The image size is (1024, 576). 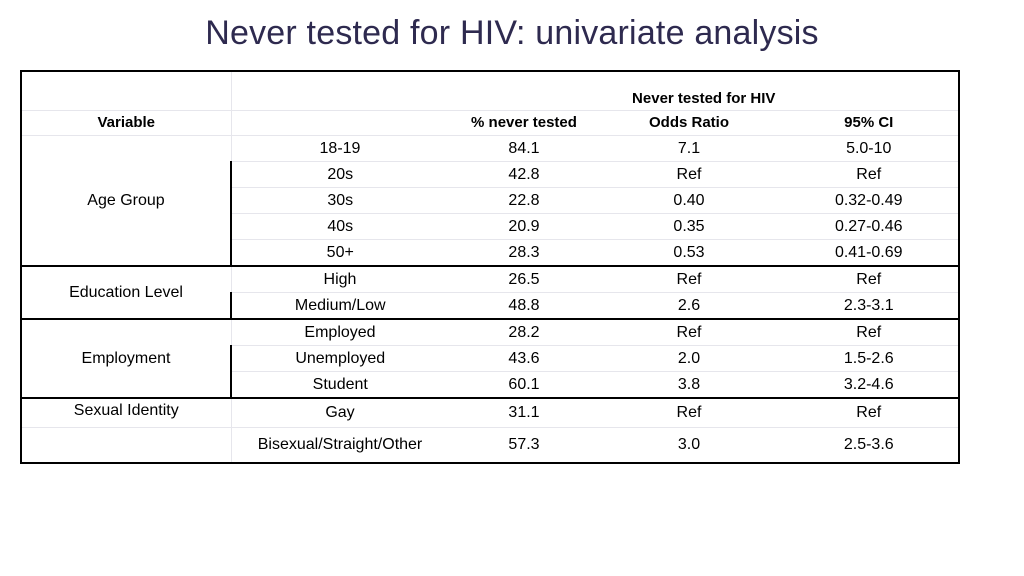 What do you see at coordinates (524, 123) in the screenshot?
I see `header-pct-never-tested: % never tested` at bounding box center [524, 123].